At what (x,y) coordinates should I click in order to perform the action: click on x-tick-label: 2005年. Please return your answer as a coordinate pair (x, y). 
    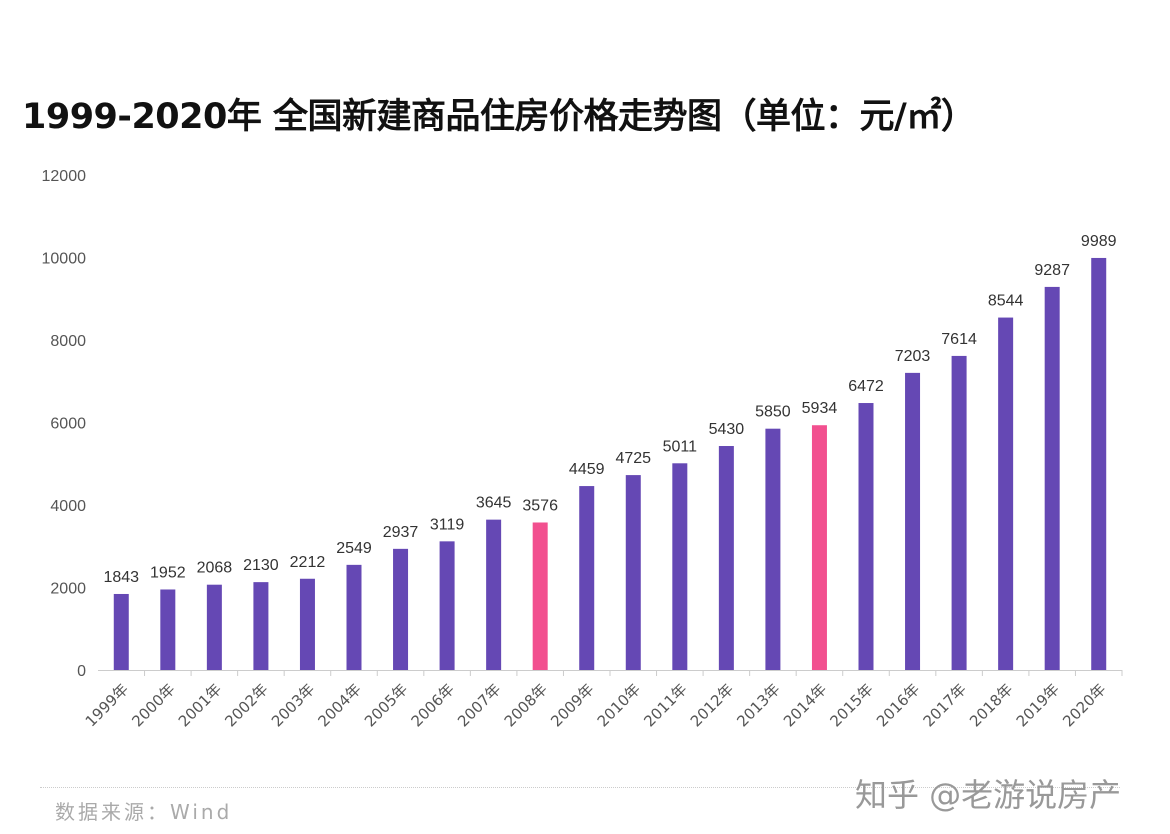
    Looking at the image, I should click on (386, 705).